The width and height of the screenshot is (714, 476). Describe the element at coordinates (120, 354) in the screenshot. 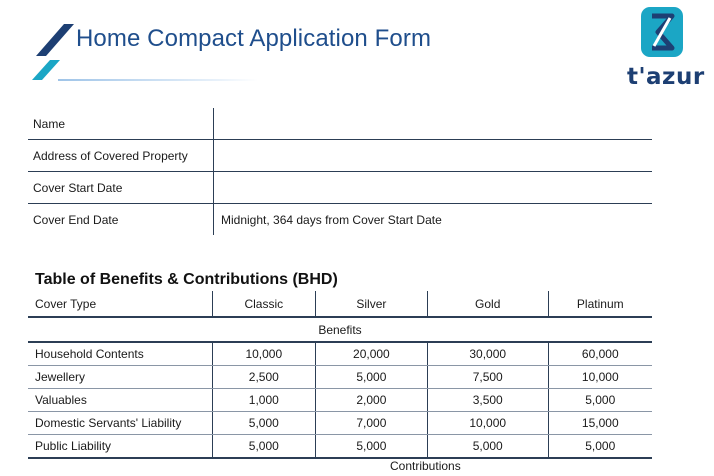

I see `row-label: Household Contents` at that location.